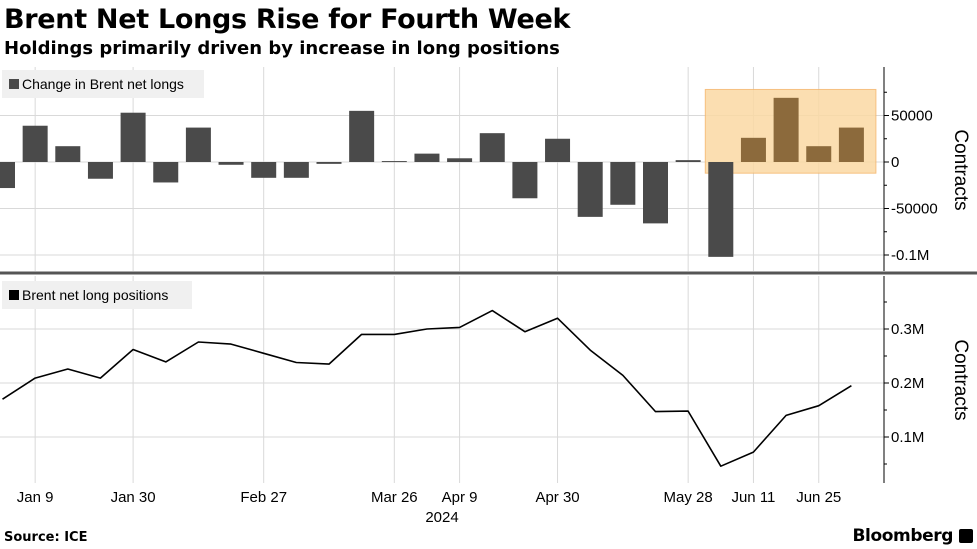  Describe the element at coordinates (912, 116) in the screenshot. I see `y-tick-label: 50000` at that location.